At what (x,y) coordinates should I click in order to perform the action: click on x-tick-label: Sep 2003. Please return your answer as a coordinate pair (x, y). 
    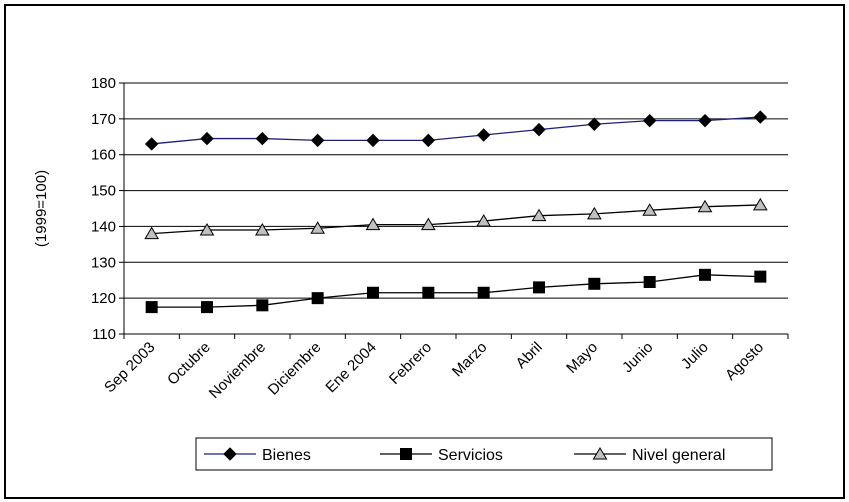
    Looking at the image, I should click on (129, 367).